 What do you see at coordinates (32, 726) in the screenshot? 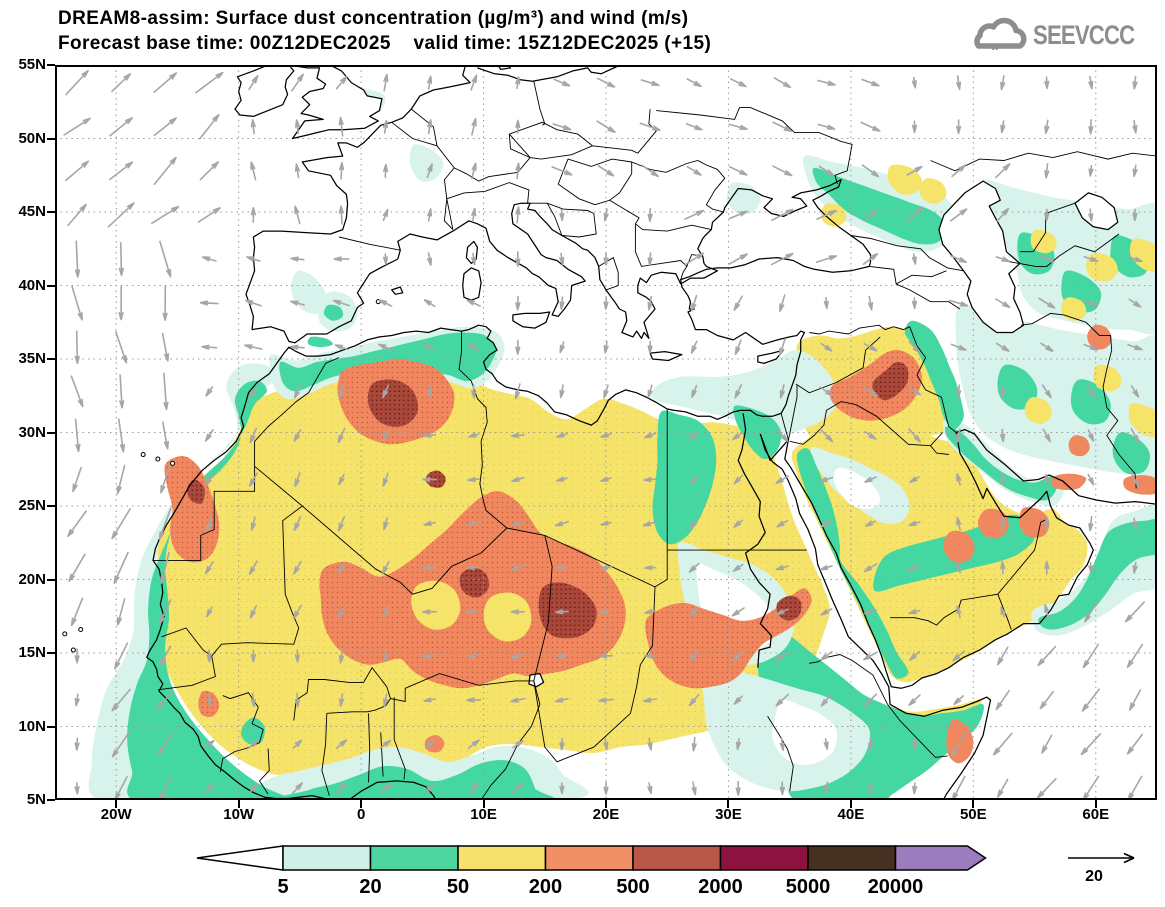
I see `lat-tick-label: 10N` at bounding box center [32, 726].